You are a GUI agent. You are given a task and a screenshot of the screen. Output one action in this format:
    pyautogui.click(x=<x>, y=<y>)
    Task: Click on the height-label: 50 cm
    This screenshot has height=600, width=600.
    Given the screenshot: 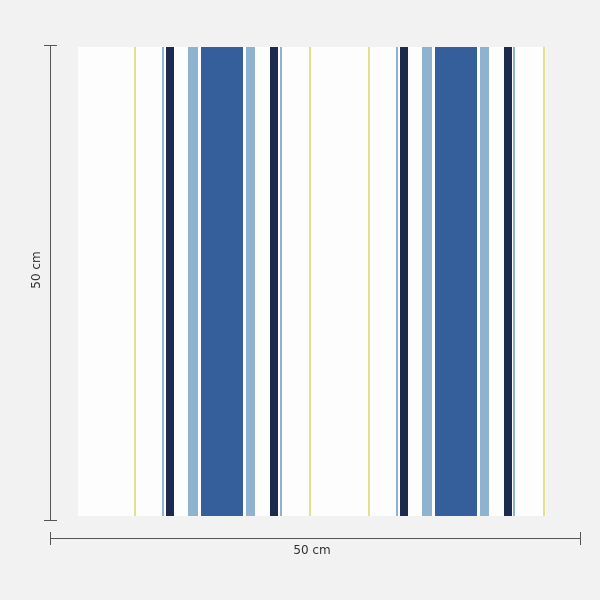 What is the action you would take?
    pyautogui.click(x=36, y=270)
    